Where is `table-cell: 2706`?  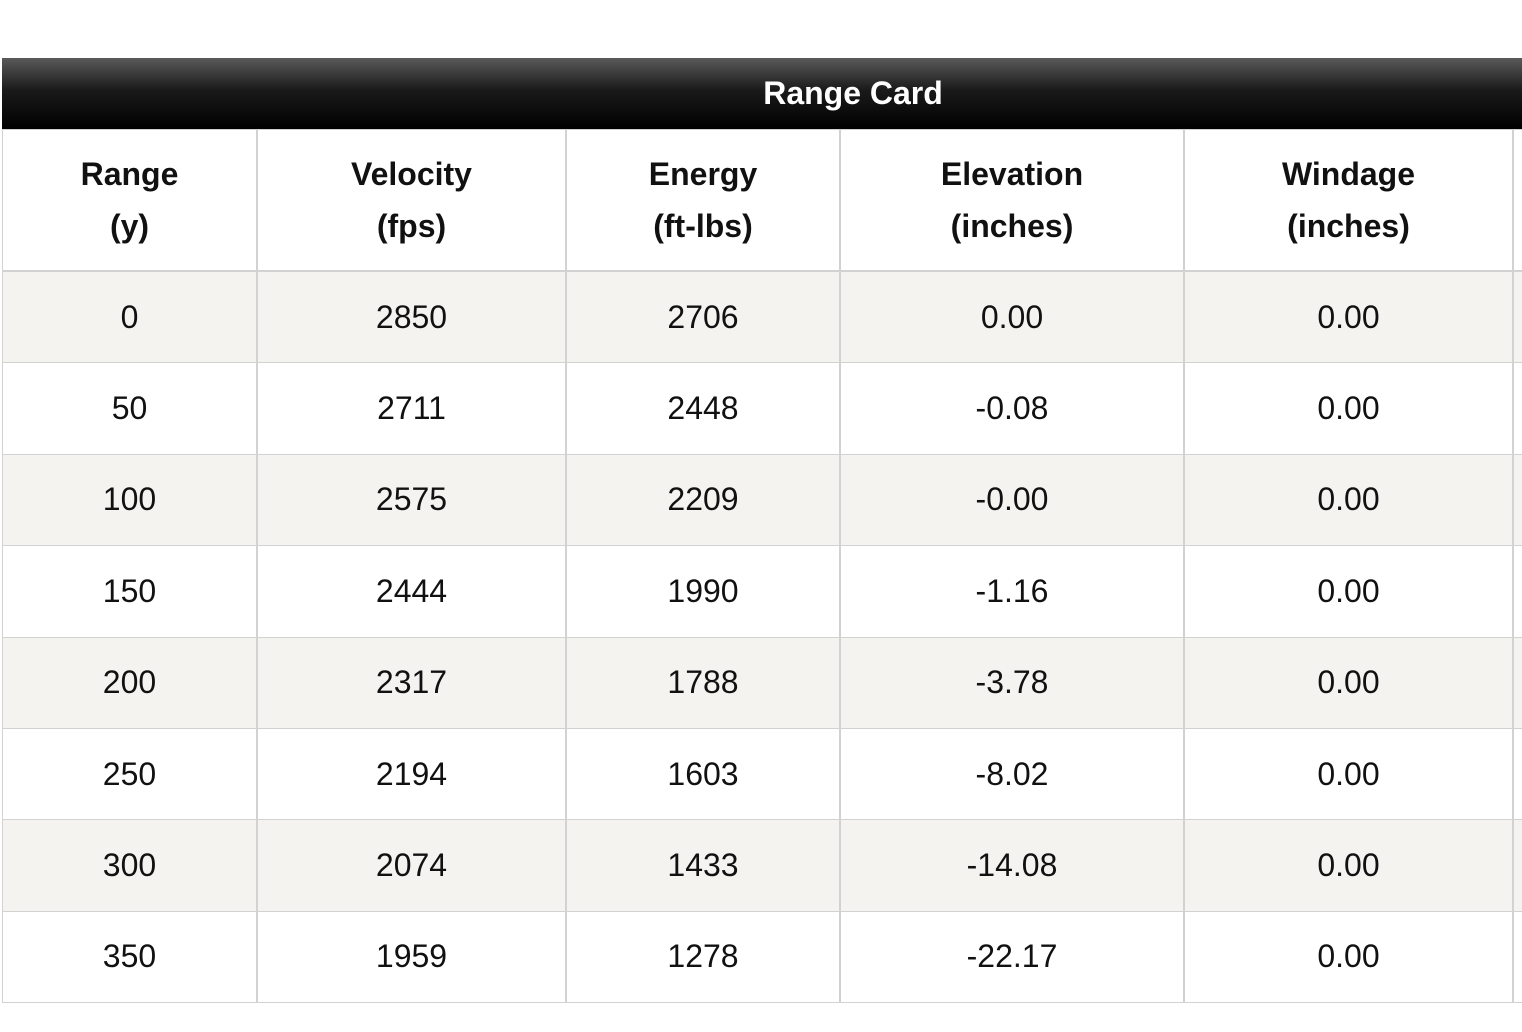 table-cell: 2706 is located at coordinates (703, 317).